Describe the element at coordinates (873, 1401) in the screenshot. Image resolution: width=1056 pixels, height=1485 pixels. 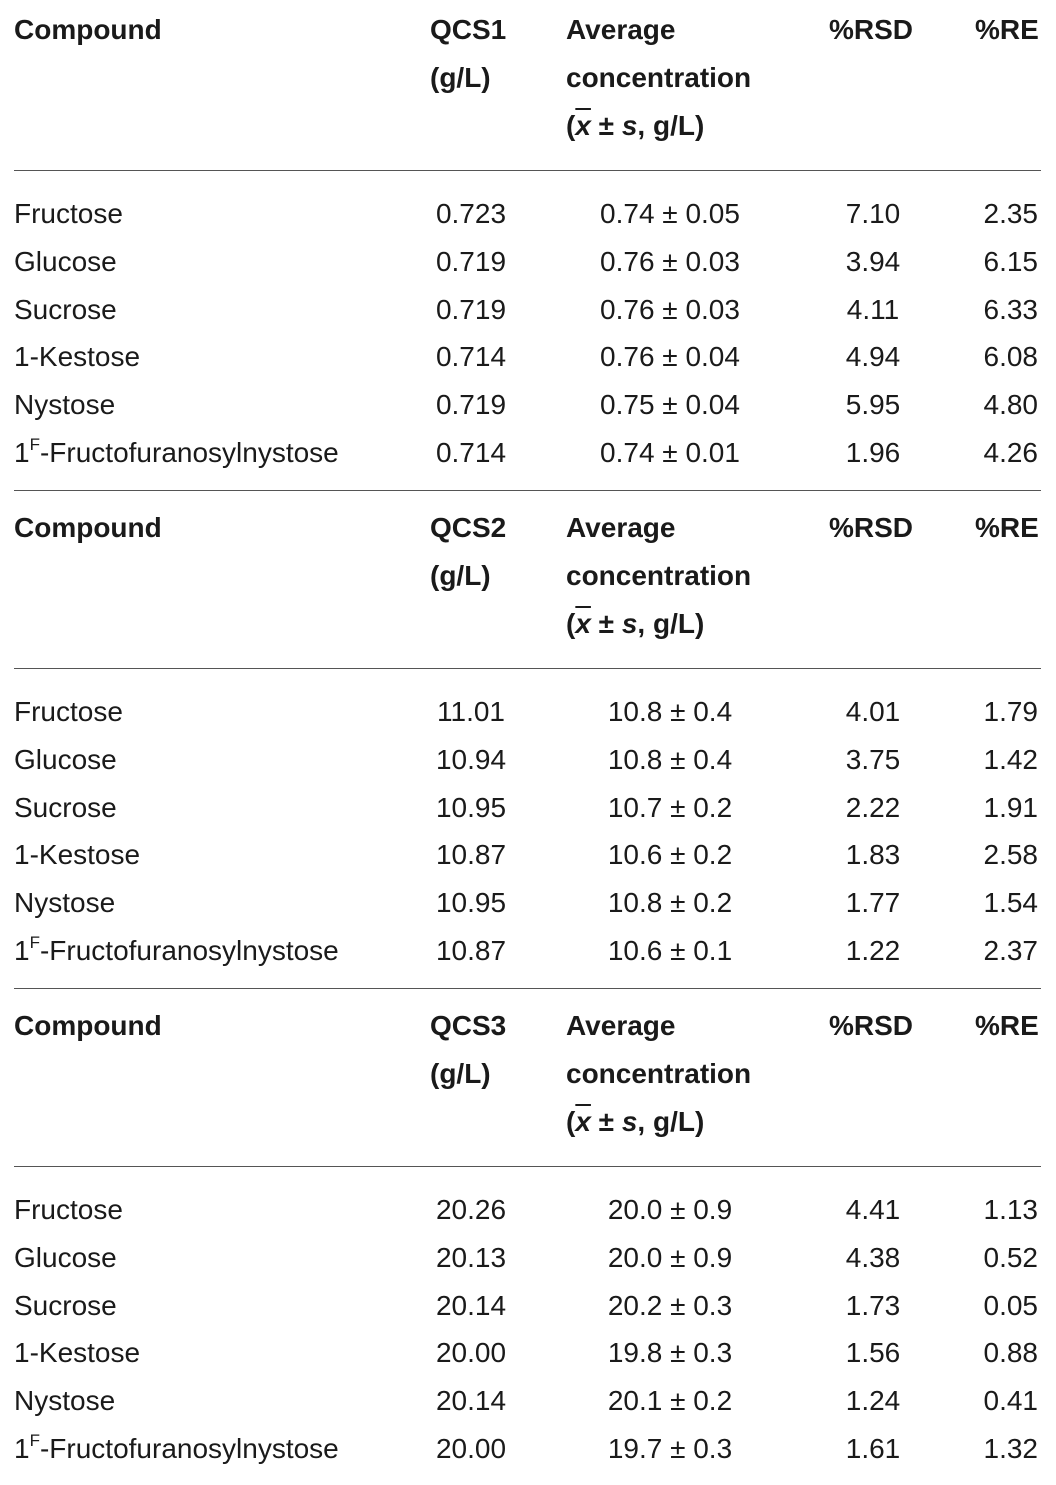
I see `rsd-value: 1.24` at that location.